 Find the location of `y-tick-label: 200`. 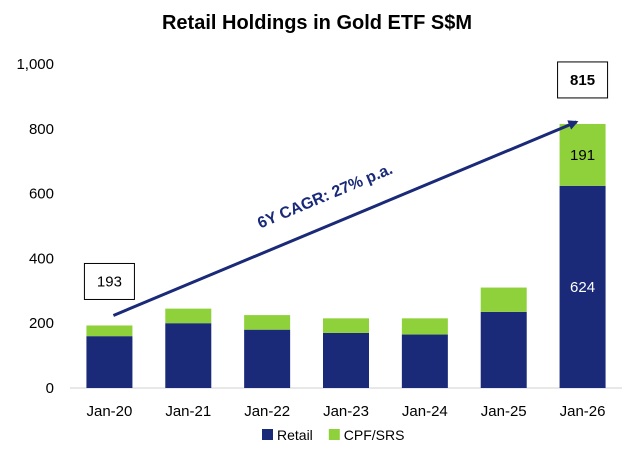

y-tick-label: 200 is located at coordinates (41, 323).